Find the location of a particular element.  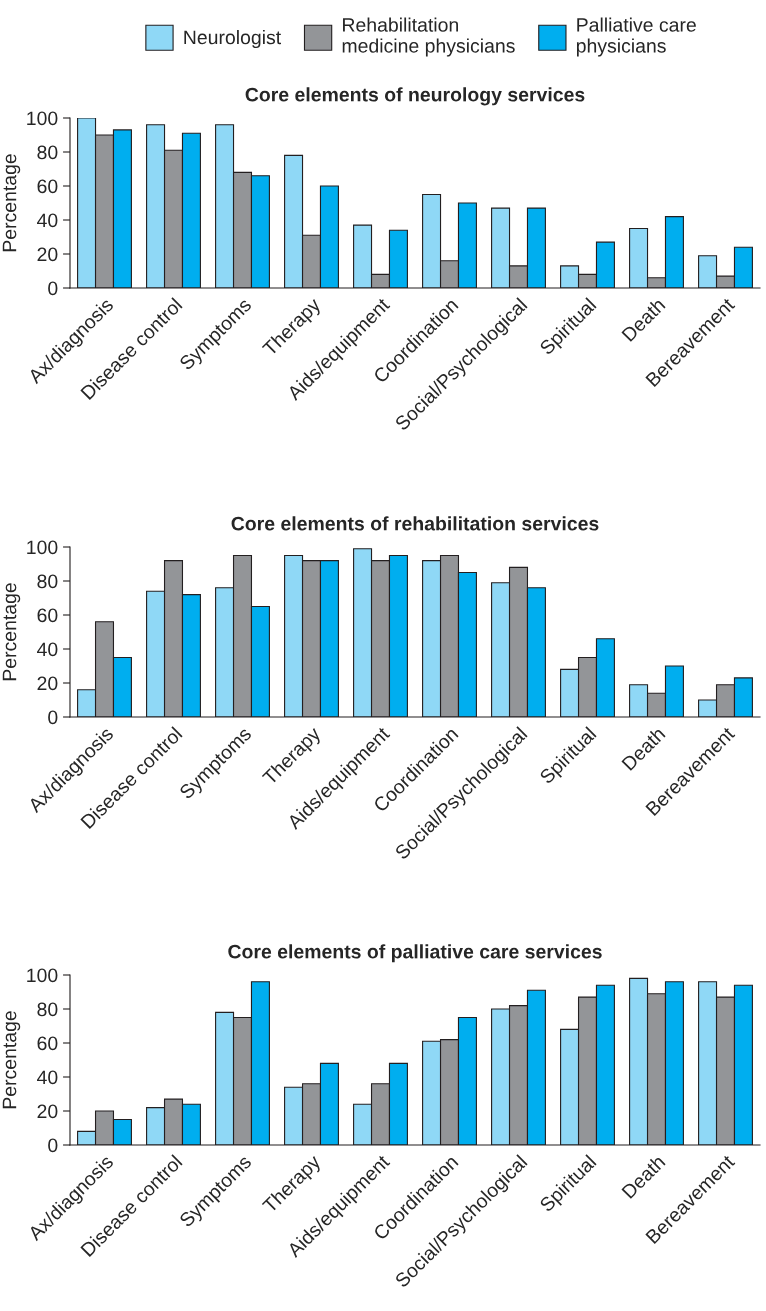

legend-label: Palliative care physicians is located at coordinates (636, 37).